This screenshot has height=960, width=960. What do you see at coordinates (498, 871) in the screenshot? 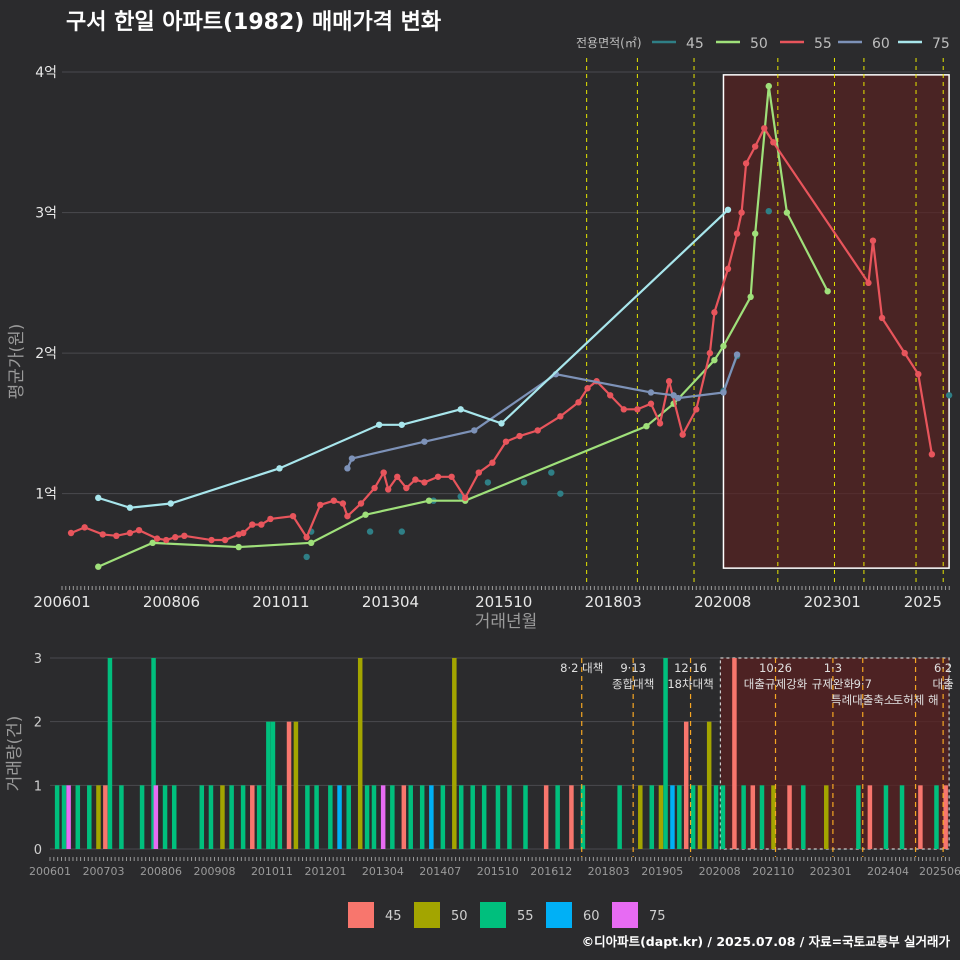
I see `bar-x-tick-label: 201510` at bounding box center [498, 871].